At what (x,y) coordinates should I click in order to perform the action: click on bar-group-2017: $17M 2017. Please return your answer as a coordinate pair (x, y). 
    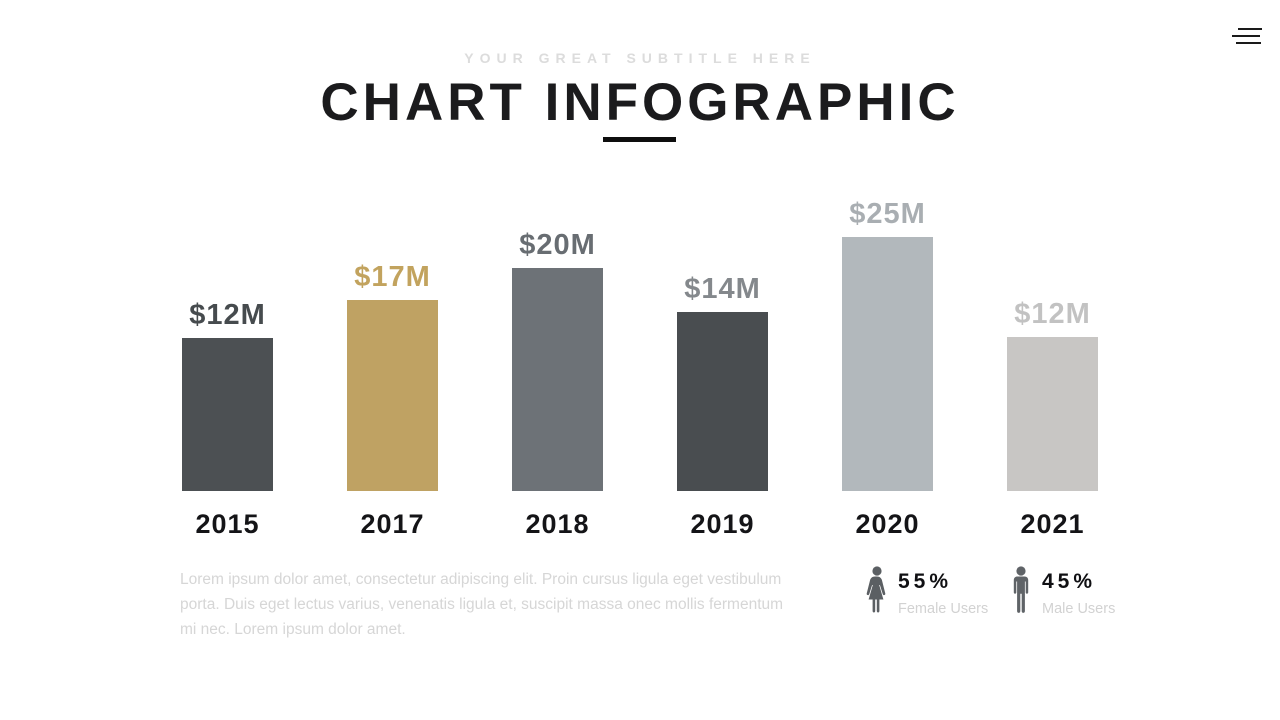
    Looking at the image, I should click on (392, 400).